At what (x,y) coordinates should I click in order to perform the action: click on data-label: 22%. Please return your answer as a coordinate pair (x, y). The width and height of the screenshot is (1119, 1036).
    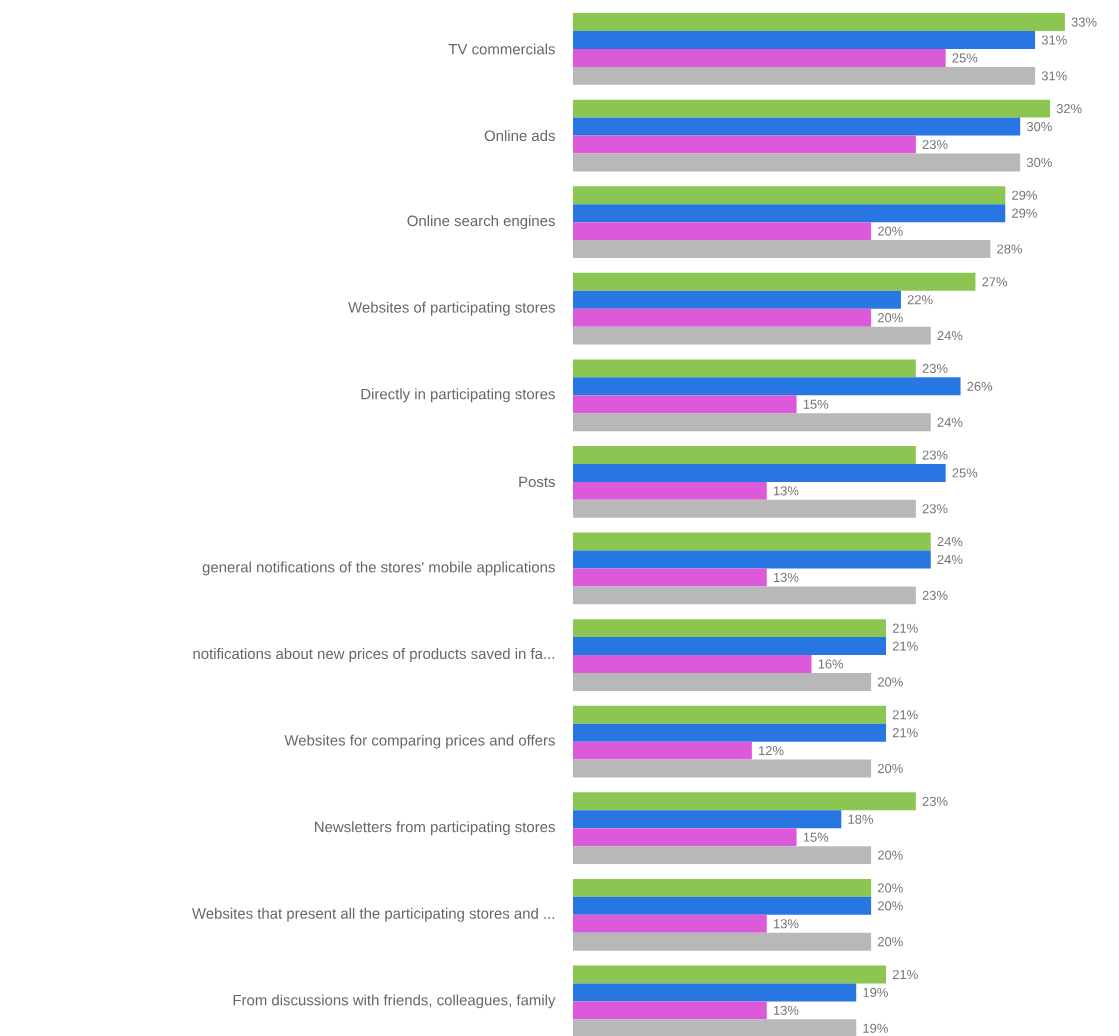
    Looking at the image, I should click on (920, 300).